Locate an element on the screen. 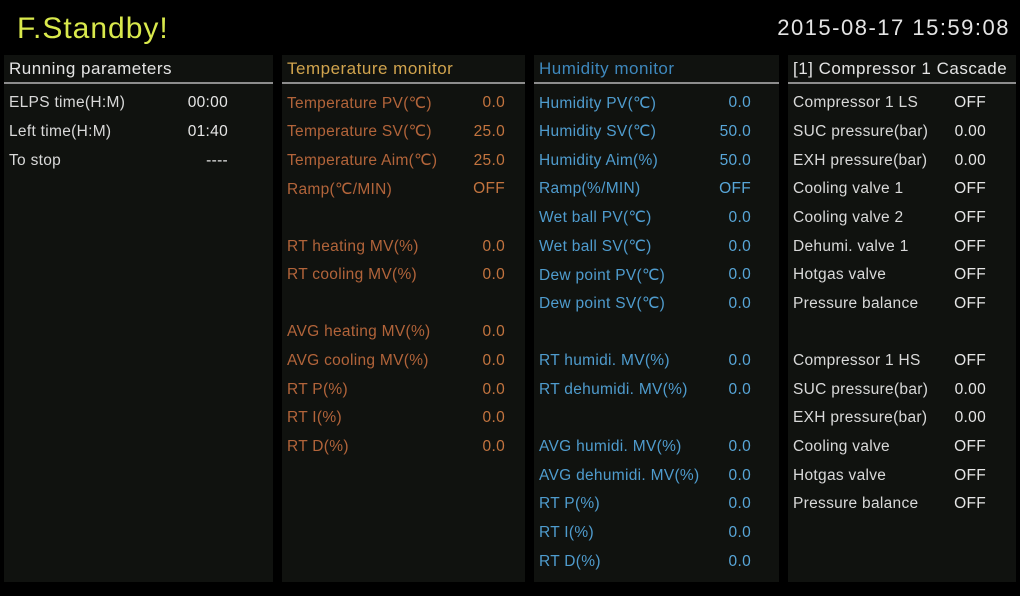 The image size is (1020, 596). machine-status-title: F.Standby! is located at coordinates (93, 28).